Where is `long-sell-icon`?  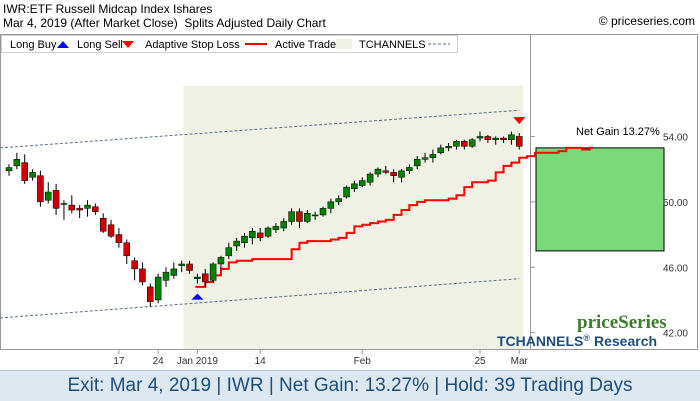 long-sell-icon is located at coordinates (128, 44).